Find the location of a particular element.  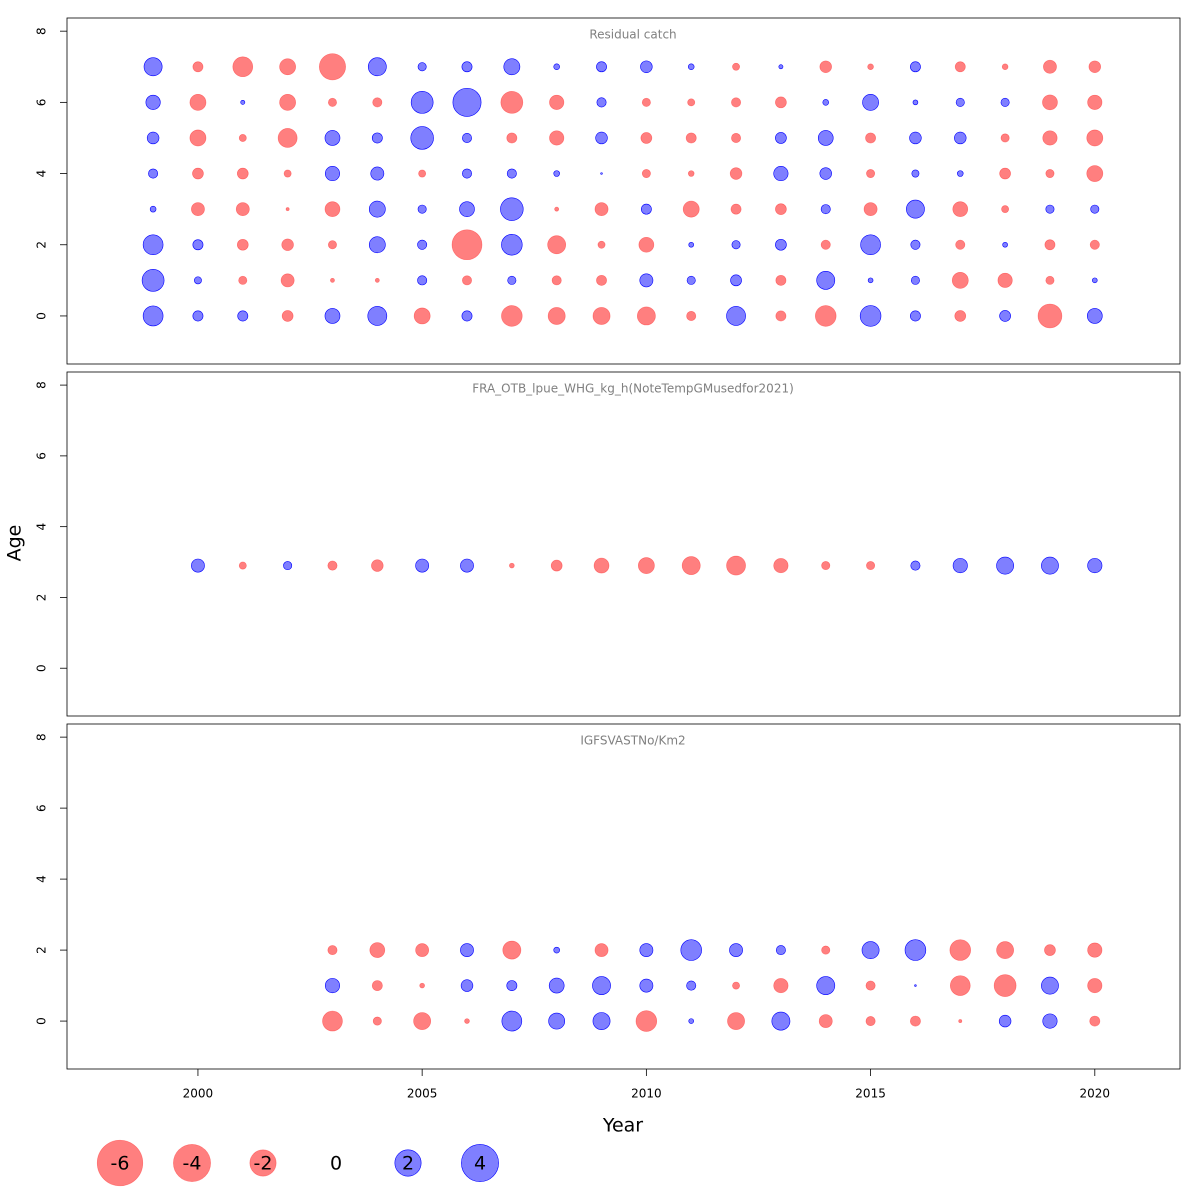

x-tick-label: 2020 is located at coordinates (1095, 1094).